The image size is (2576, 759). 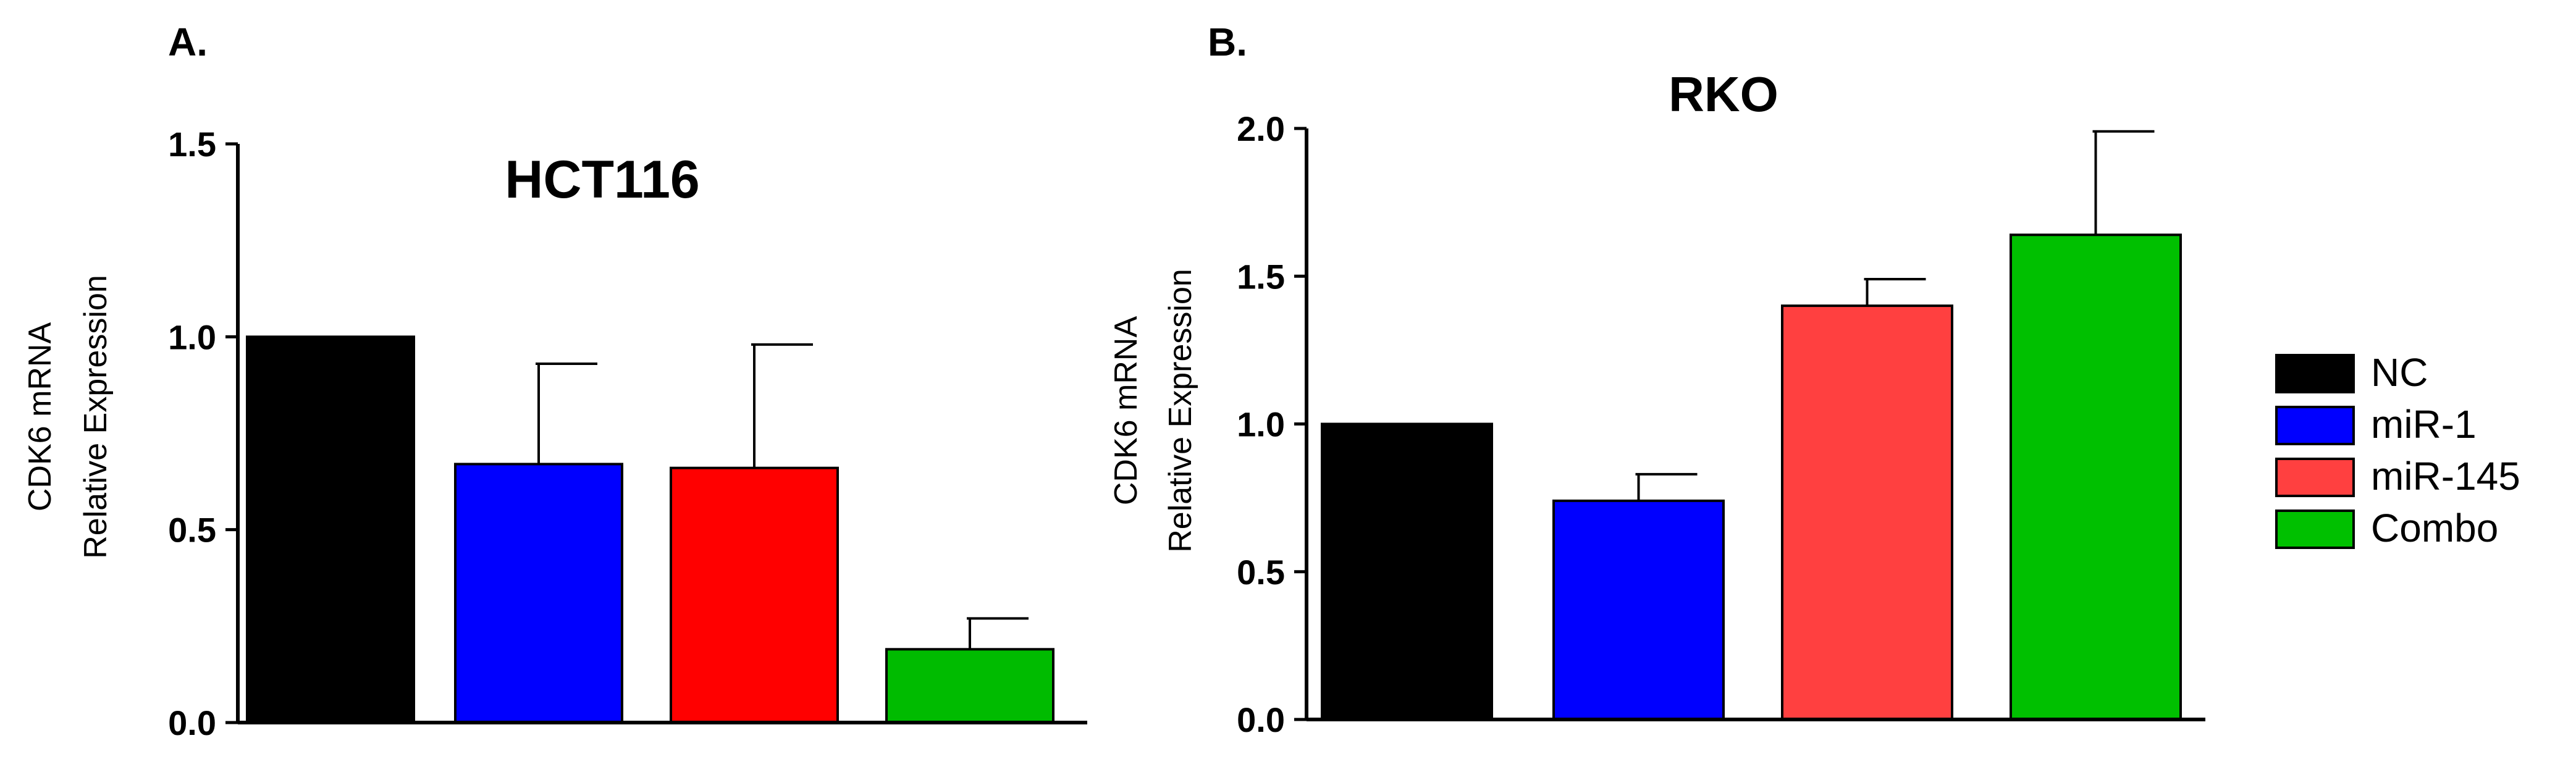 I want to click on errorbars-a, so click(x=782, y=497).